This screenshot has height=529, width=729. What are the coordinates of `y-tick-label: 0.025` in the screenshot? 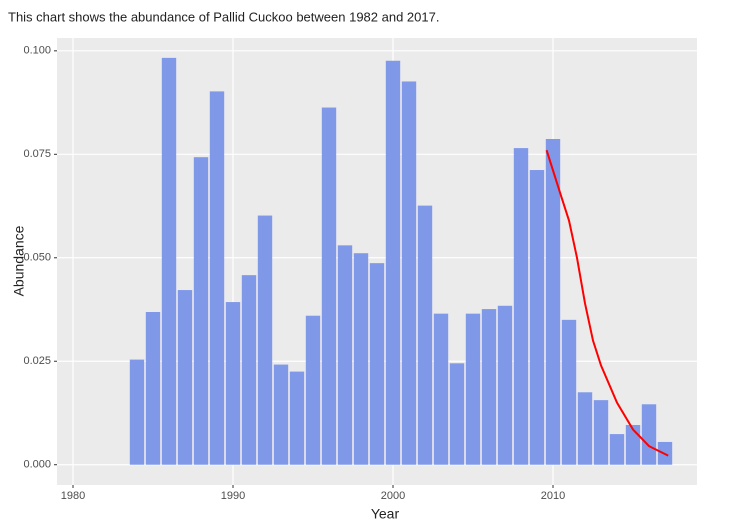 It's located at (37, 361).